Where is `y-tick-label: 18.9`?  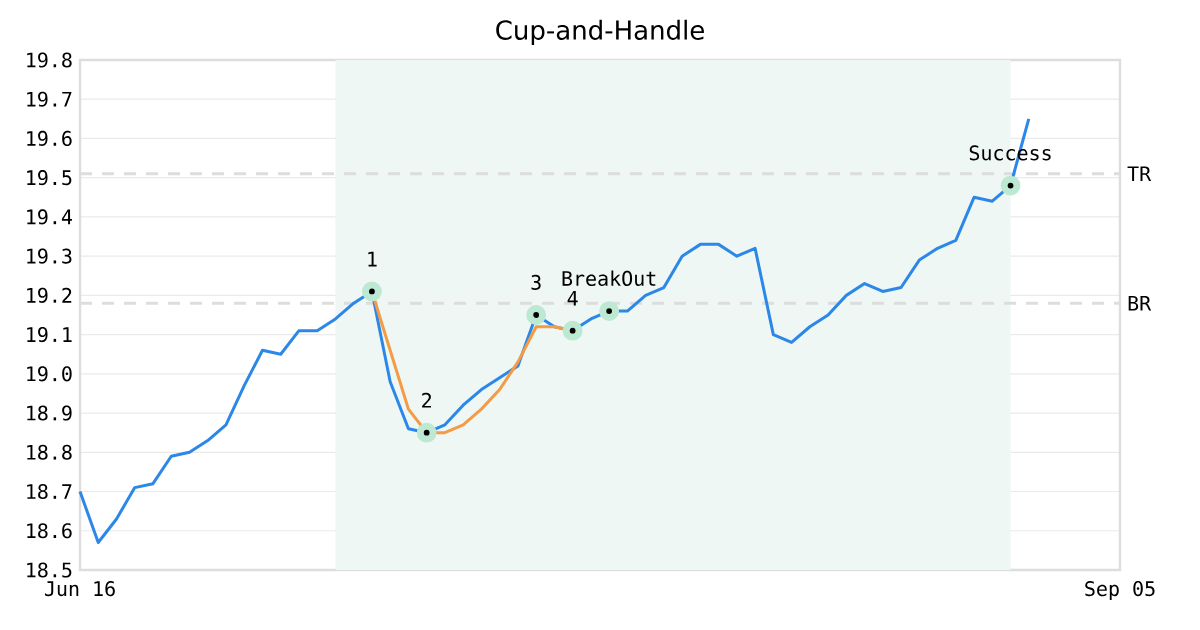 y-tick-label: 18.9 is located at coordinates (49, 413).